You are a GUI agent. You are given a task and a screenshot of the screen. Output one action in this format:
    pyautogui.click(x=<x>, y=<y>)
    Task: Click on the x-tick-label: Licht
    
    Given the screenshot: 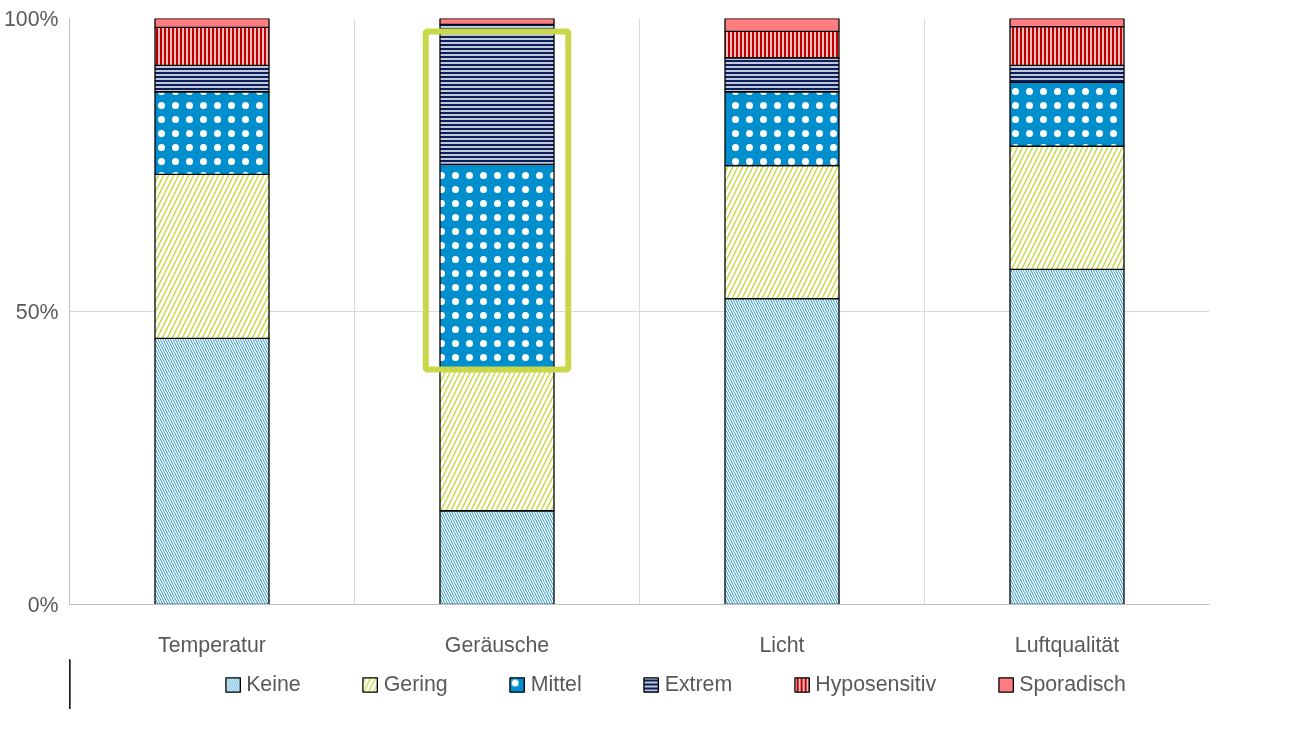 What is the action you would take?
    pyautogui.click(x=782, y=644)
    